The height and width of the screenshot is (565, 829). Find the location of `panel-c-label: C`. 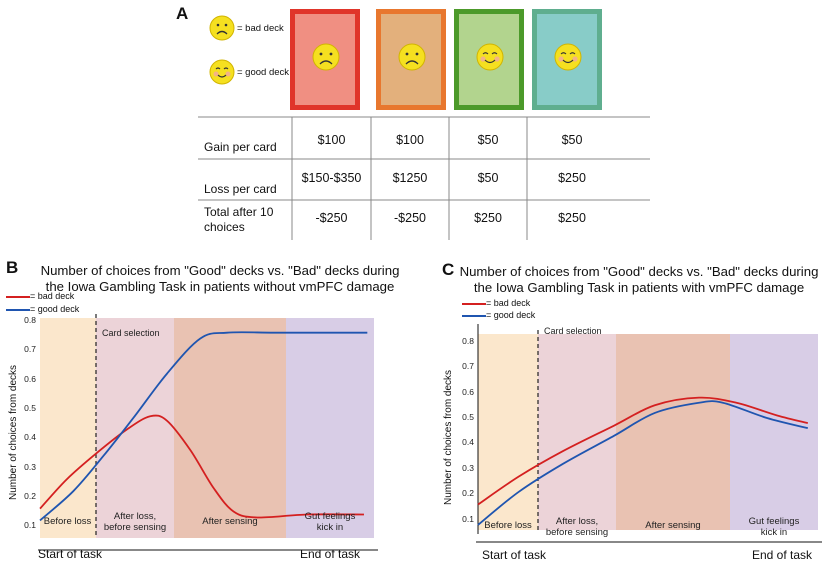

panel-c-label: C is located at coordinates (448, 269).